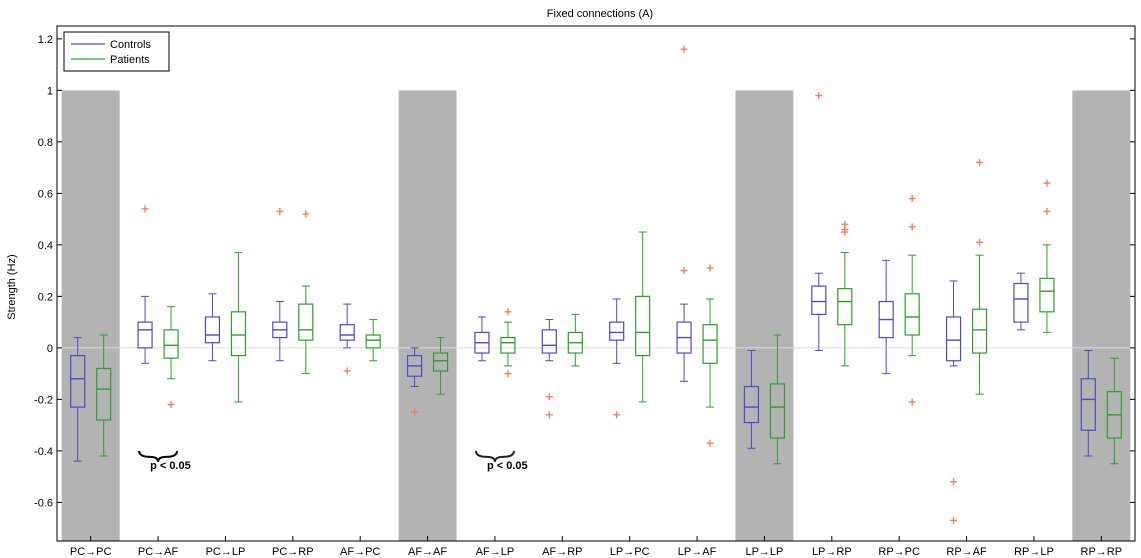 The width and height of the screenshot is (1141, 558). I want to click on y-tick-label: -0.6, so click(43, 503).